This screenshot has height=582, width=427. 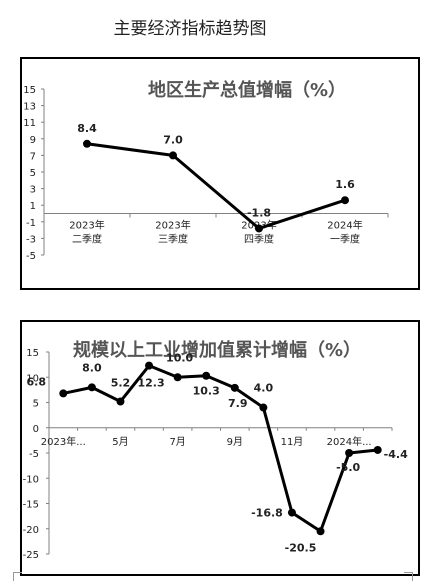 What do you see at coordinates (206, 391) in the screenshot?
I see `data-label: 10.3` at bounding box center [206, 391].